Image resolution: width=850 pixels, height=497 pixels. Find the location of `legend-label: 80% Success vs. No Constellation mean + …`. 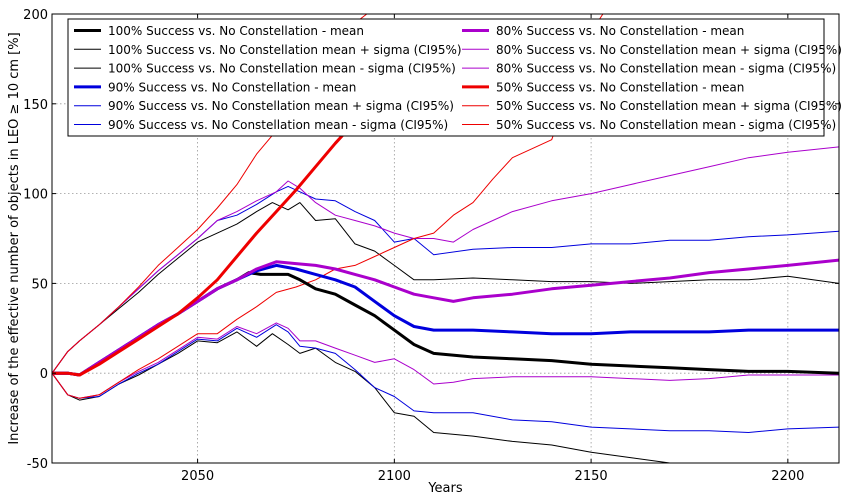

legend-label: 80% Success vs. No Constellation mean + … is located at coordinates (669, 50).